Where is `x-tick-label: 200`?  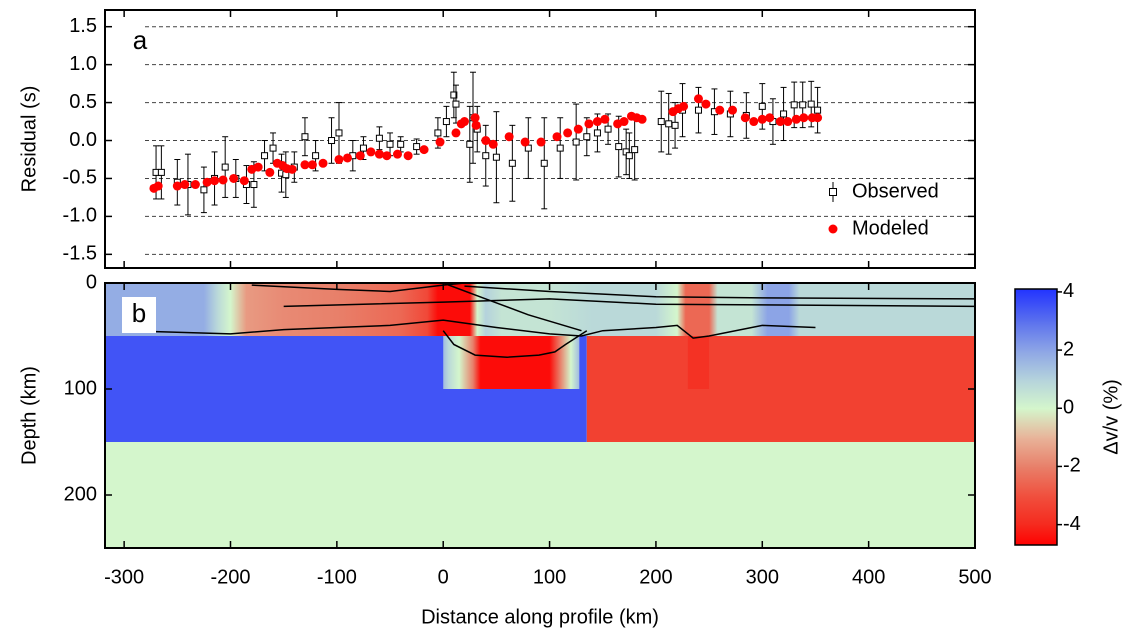 x-tick-label: 200 is located at coordinates (655, 577).